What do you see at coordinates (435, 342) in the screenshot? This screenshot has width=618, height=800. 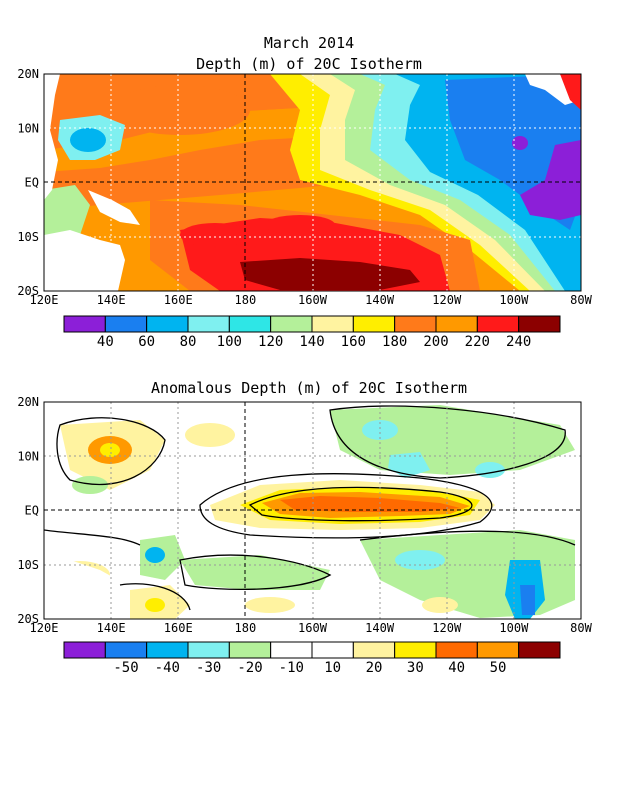 I see `depth-colorbar-label: 200` at bounding box center [435, 342].